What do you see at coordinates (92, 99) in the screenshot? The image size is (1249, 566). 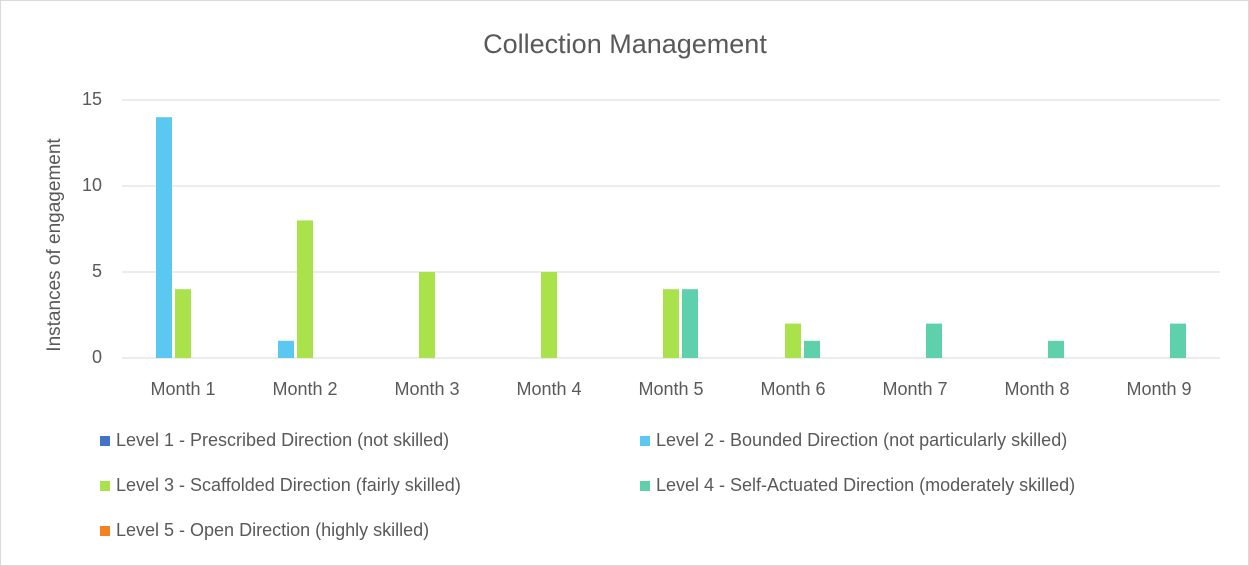 I see `y-tick-label: 15` at bounding box center [92, 99].